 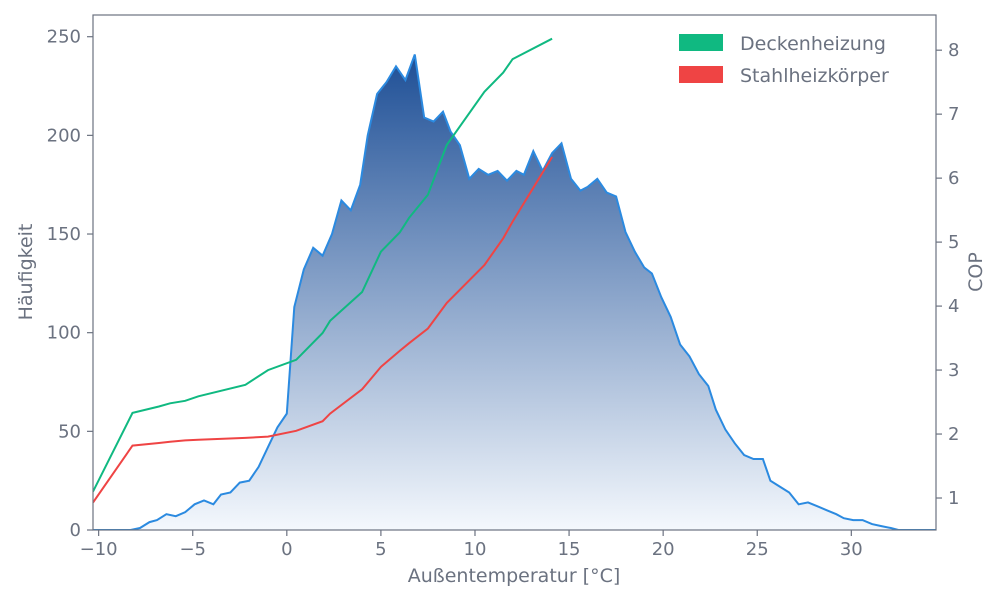 I want to click on y-tick-label: 200, so click(x=64, y=135).